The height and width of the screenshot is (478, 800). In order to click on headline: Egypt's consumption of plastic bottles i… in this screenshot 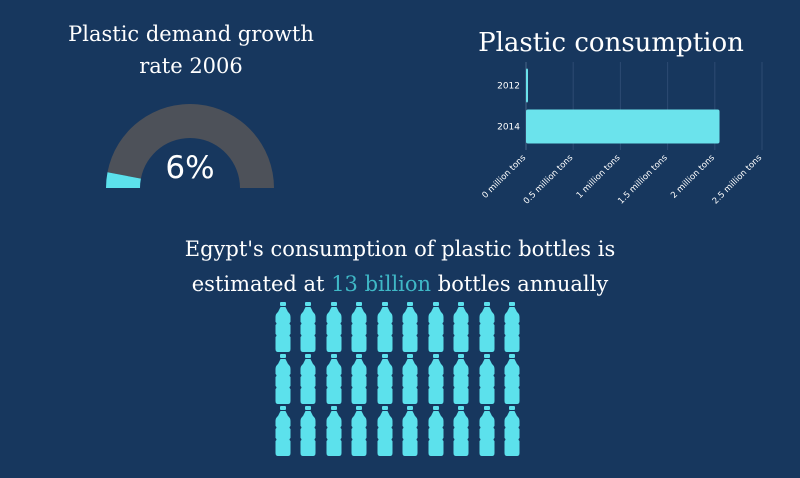, I will do `click(400, 267)`.